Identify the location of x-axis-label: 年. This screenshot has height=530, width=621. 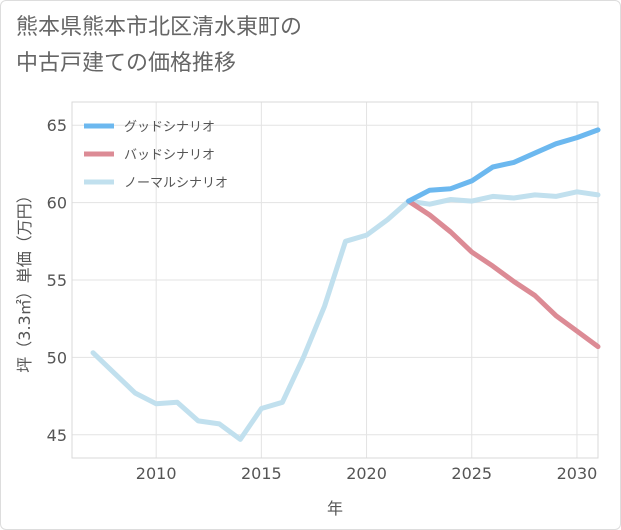
(335, 508).